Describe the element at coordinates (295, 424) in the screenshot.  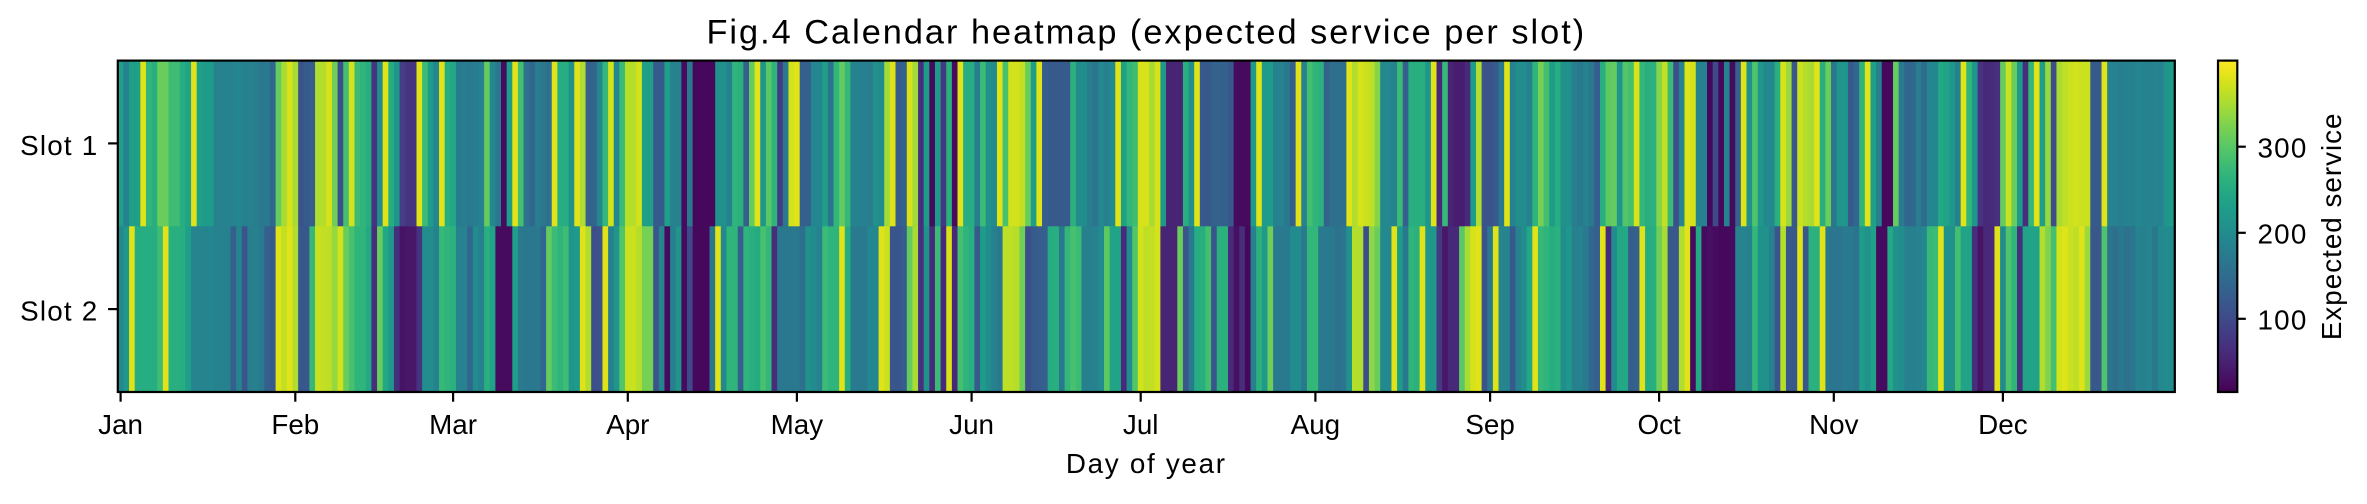
I see `svg-text: Feb` at that location.